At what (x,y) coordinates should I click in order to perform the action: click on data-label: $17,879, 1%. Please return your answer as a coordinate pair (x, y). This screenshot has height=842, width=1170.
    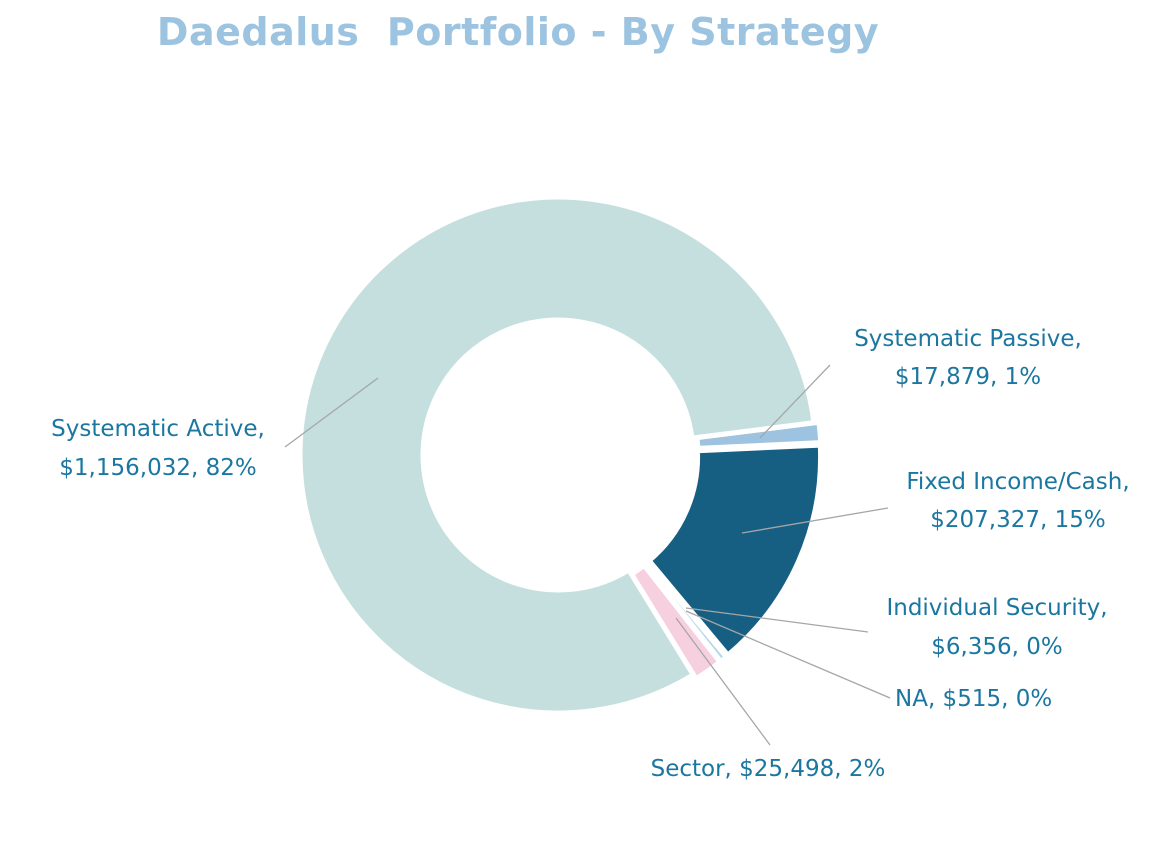
    Looking at the image, I should click on (968, 377).